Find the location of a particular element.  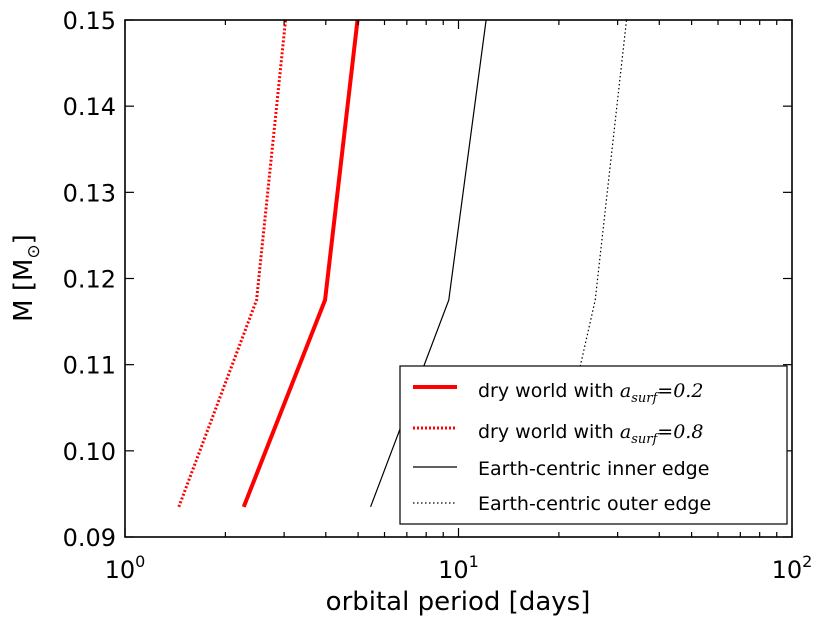

y-axis-label: M [M⊙] is located at coordinates (26, 278).